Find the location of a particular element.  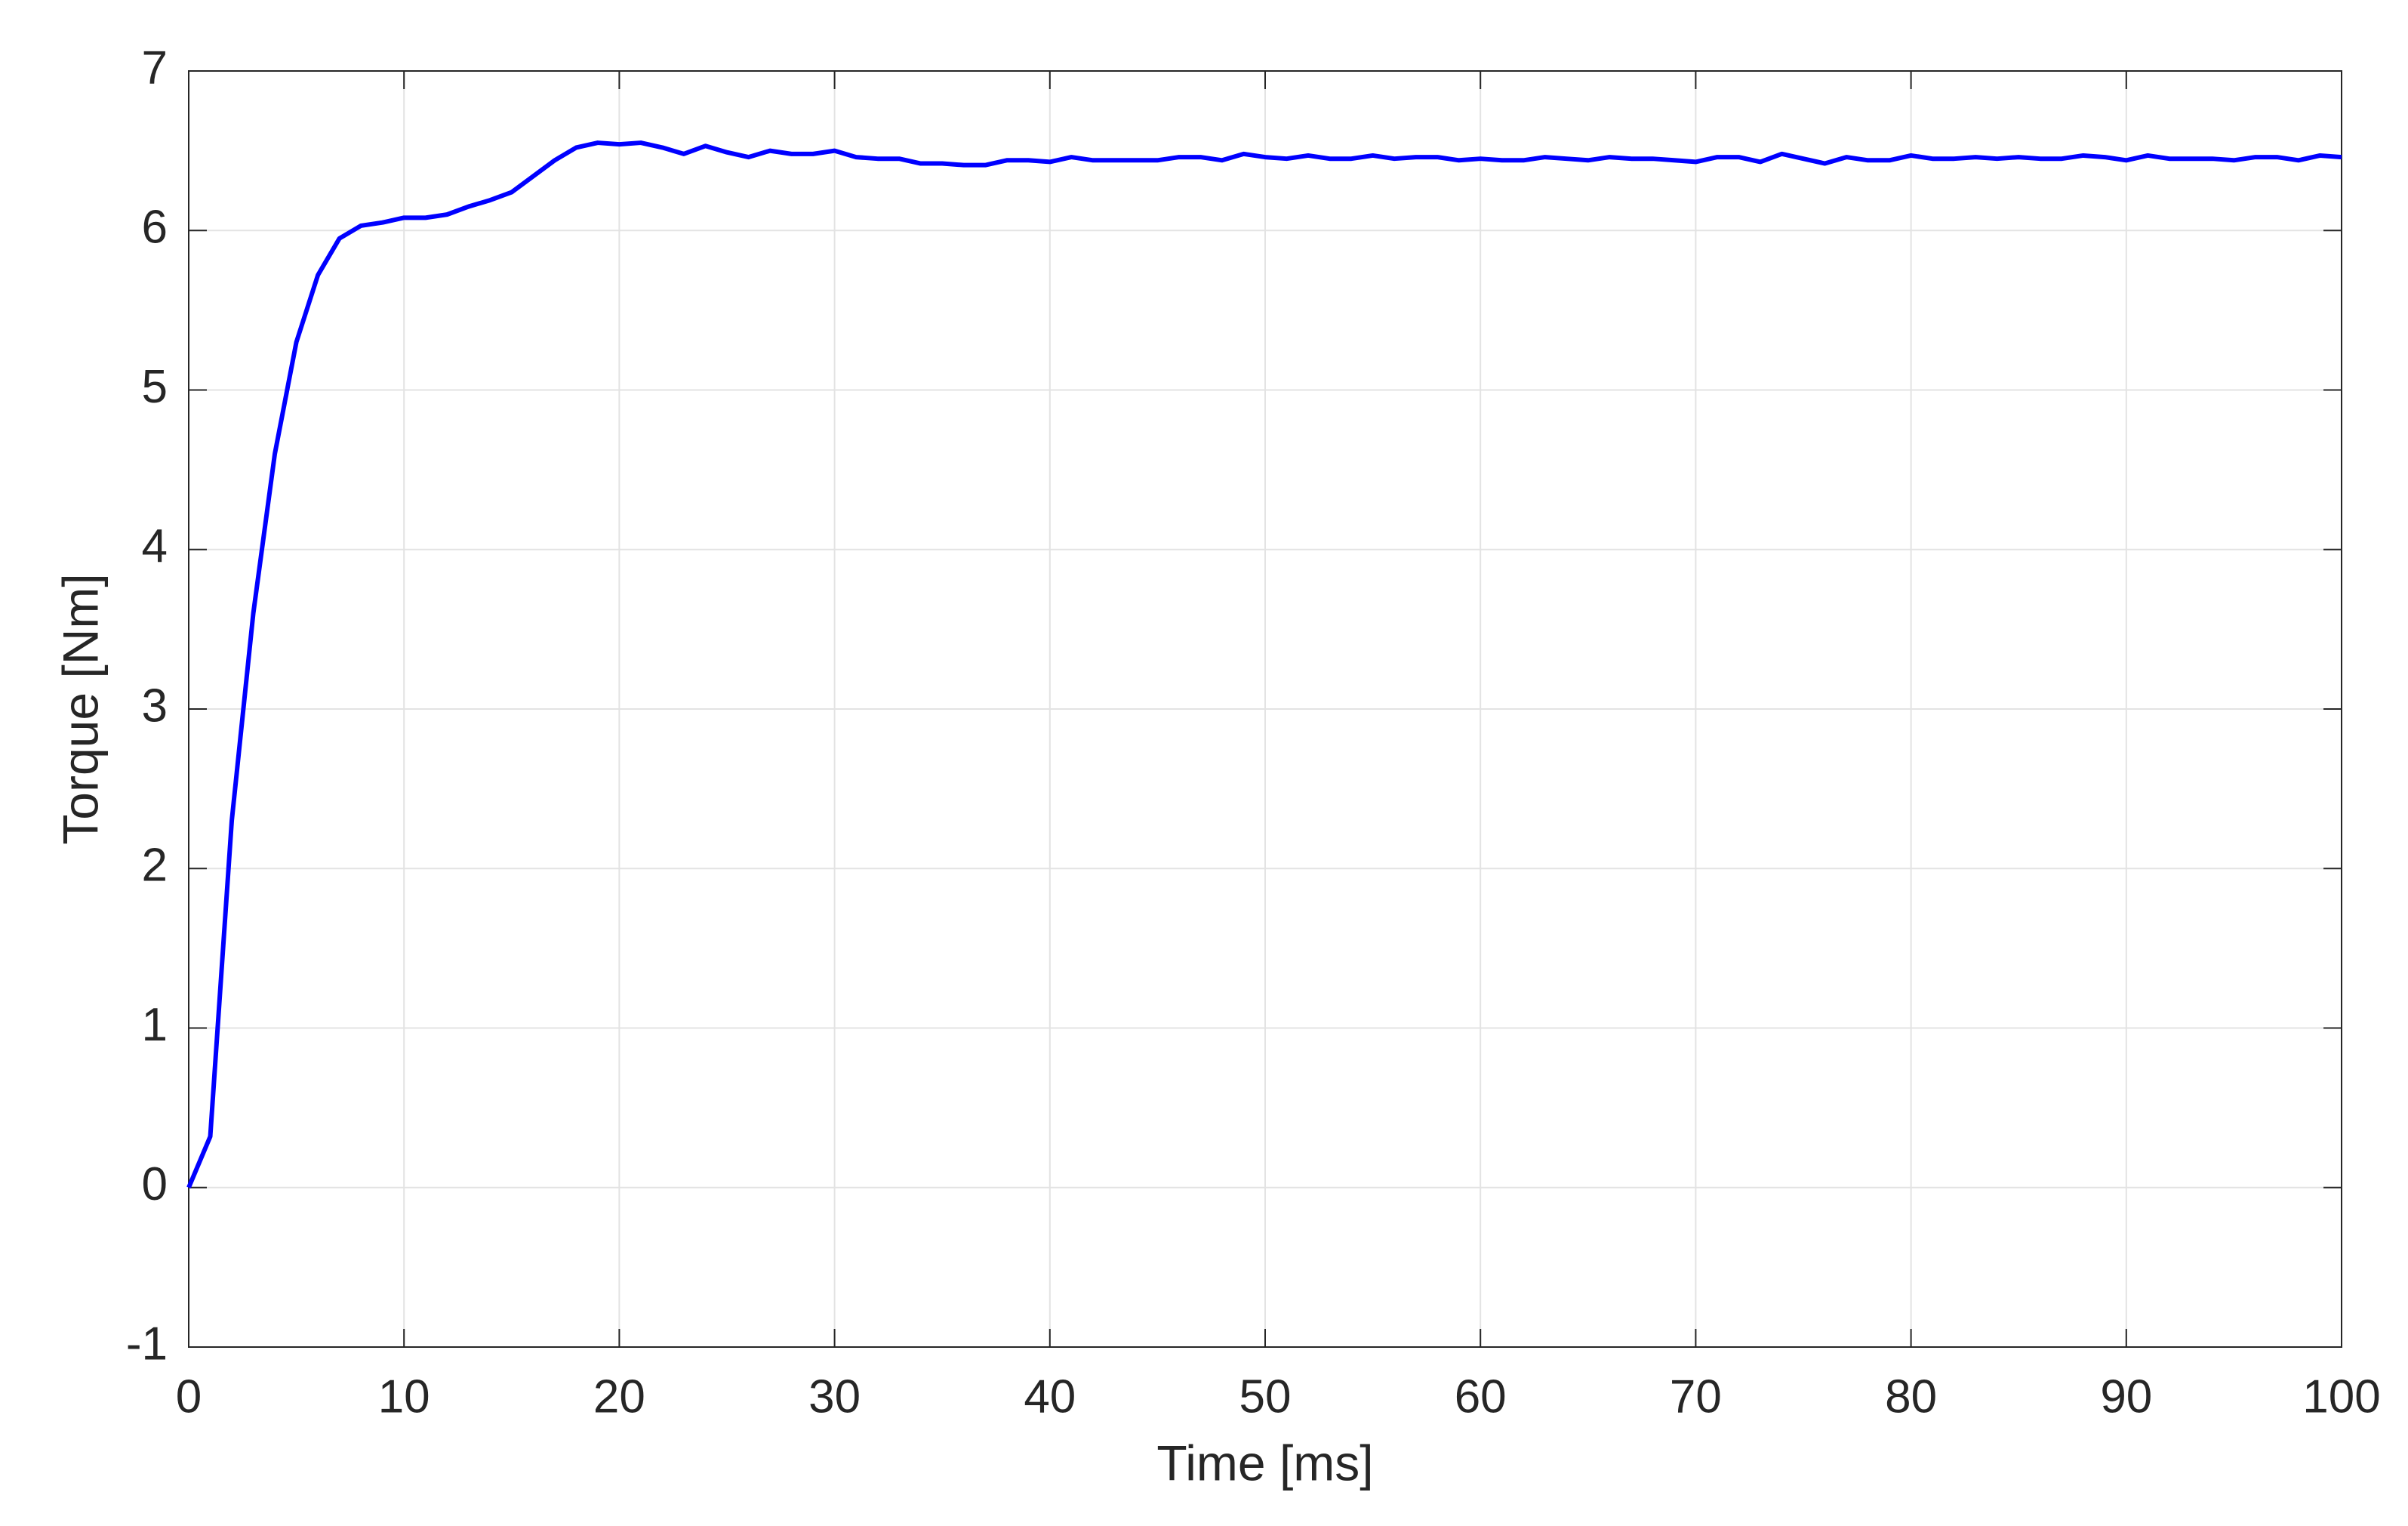

y-tick-label: 7 is located at coordinates (155, 68).